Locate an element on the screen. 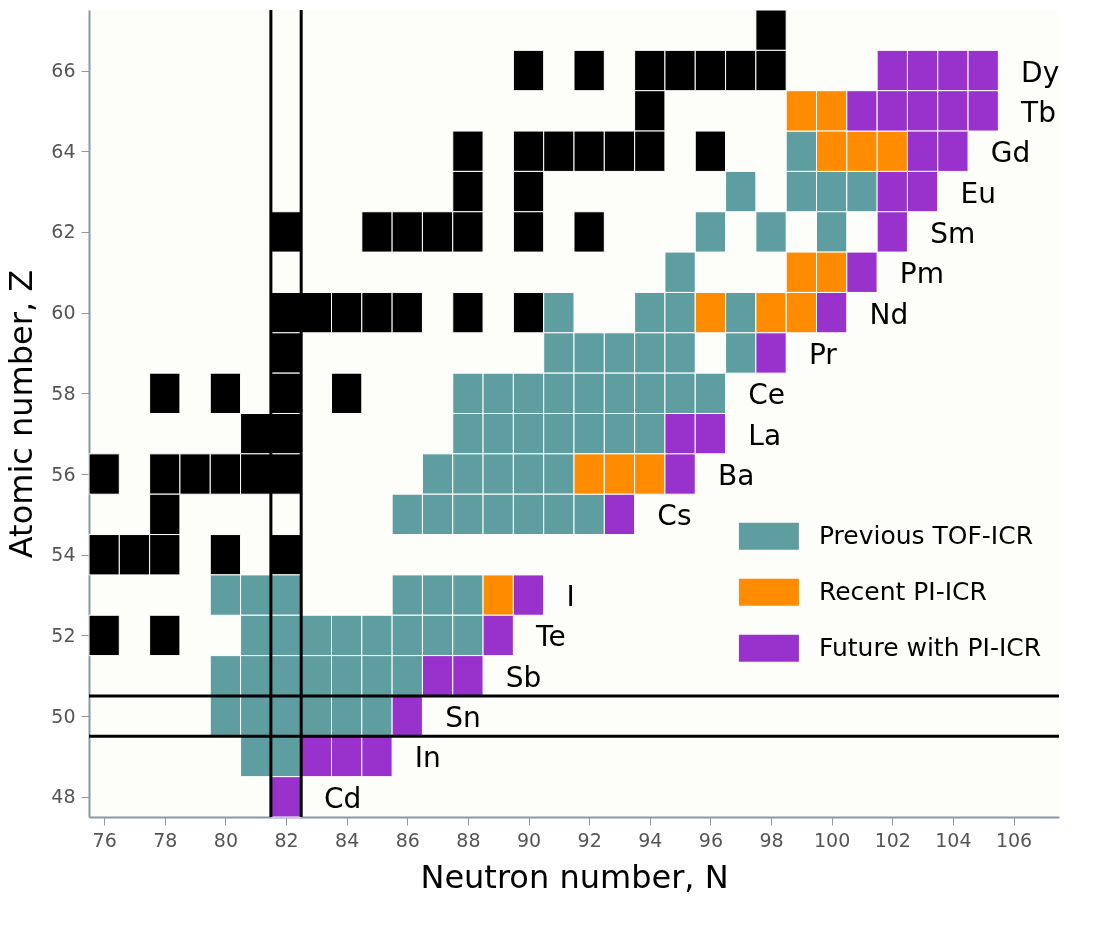 This screenshot has height=945, width=1117. annotation: Cd is located at coordinates (342, 798).